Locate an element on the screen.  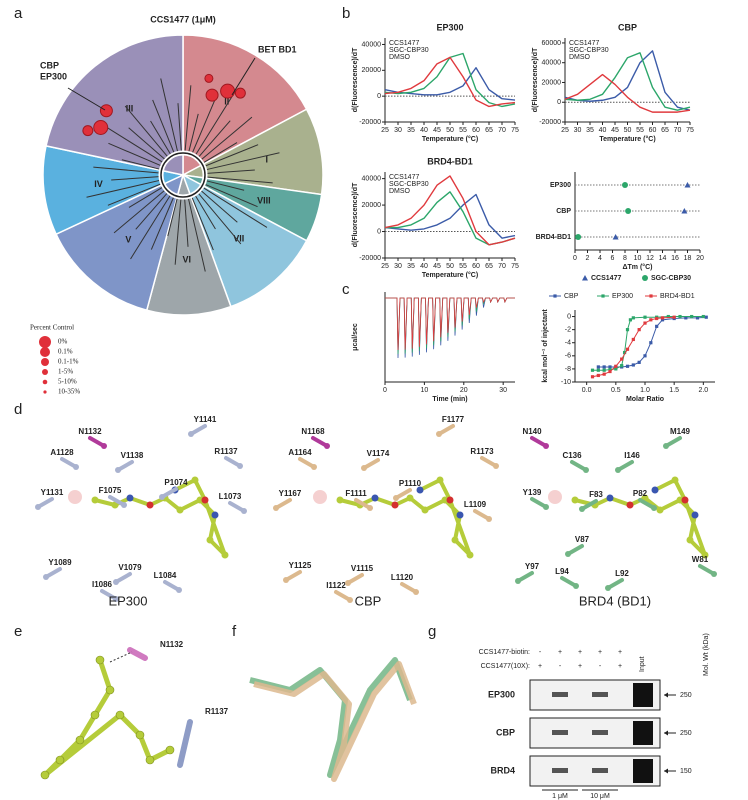
h-bond is located at coordinates (121, 657).